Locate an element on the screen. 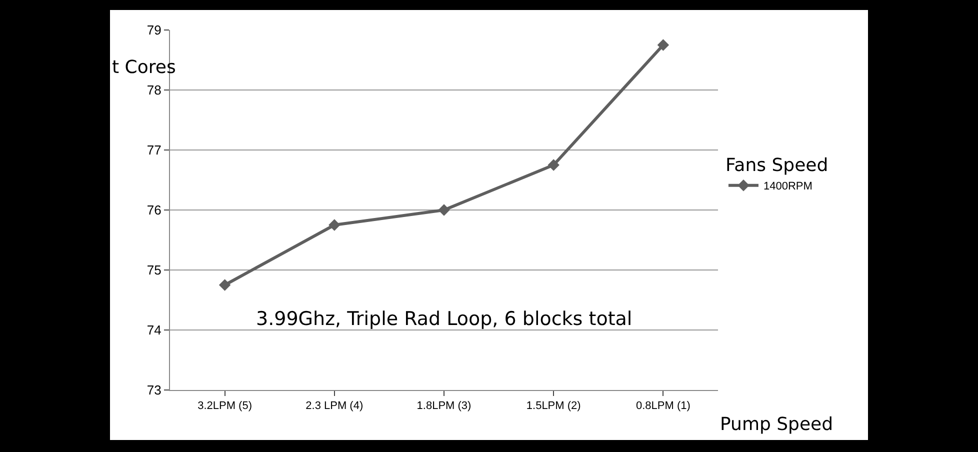 The image size is (978, 452). y-tick-label: 73 is located at coordinates (154, 390).